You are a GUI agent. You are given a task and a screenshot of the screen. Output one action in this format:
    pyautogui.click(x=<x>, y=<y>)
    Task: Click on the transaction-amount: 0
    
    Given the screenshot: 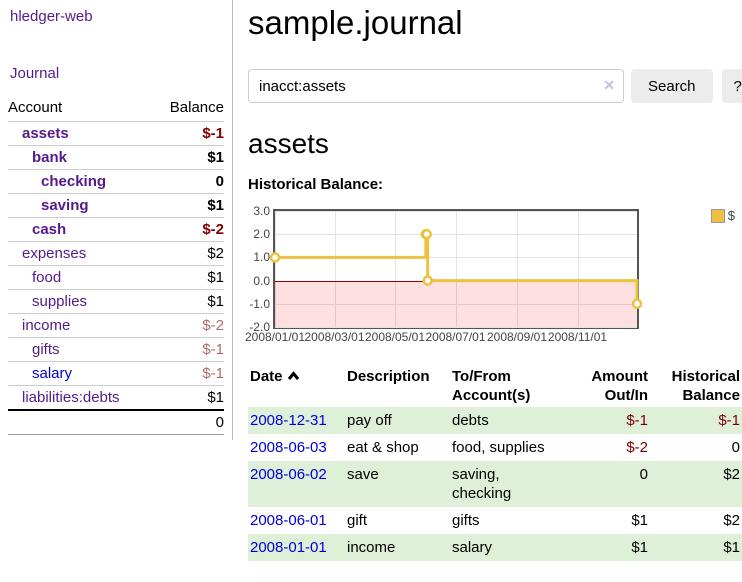 What is the action you would take?
    pyautogui.click(x=643, y=474)
    